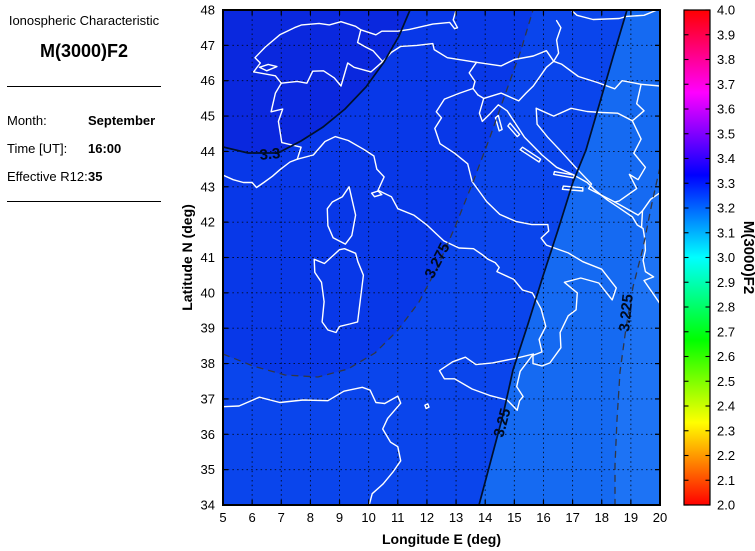 The width and height of the screenshot is (755, 551). Describe the element at coordinates (726, 406) in the screenshot. I see `svg-text: 2.4` at that location.